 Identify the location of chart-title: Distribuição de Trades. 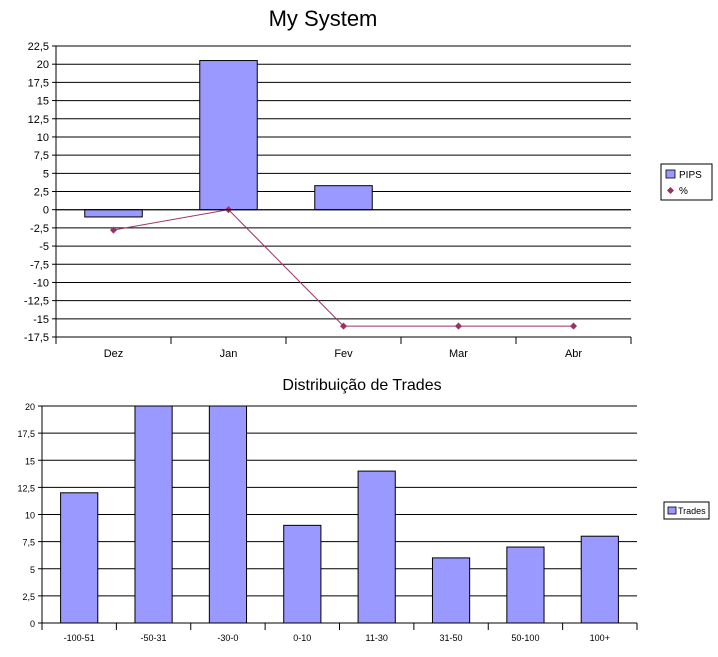
(361, 385).